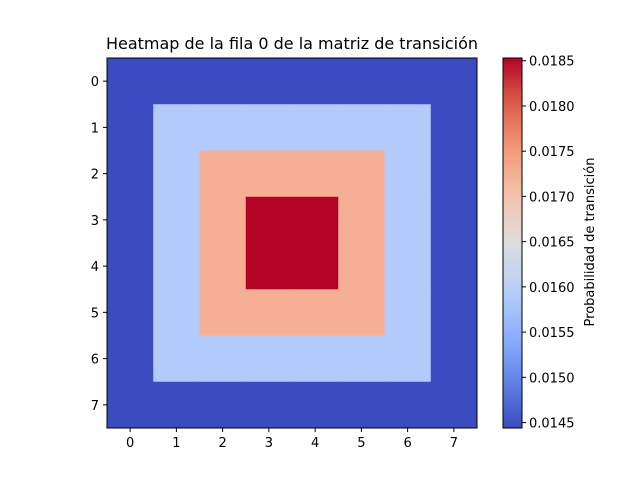 Image resolution: width=640 pixels, height=480 pixels. Describe the element at coordinates (95, 128) in the screenshot. I see `y-tick-label: 1` at that location.